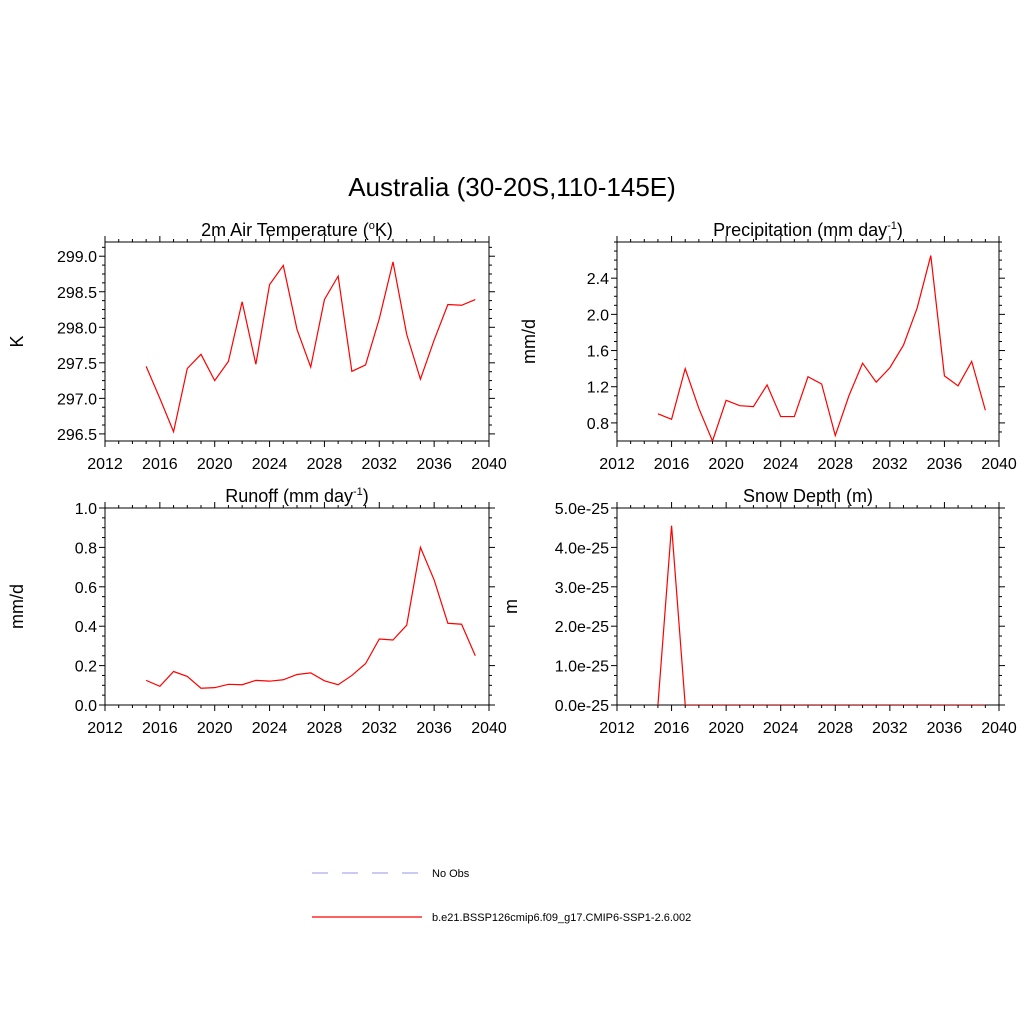  Describe the element at coordinates (800, 230) in the screenshot. I see `panel-title-text: Precipitation (mm day` at that location.